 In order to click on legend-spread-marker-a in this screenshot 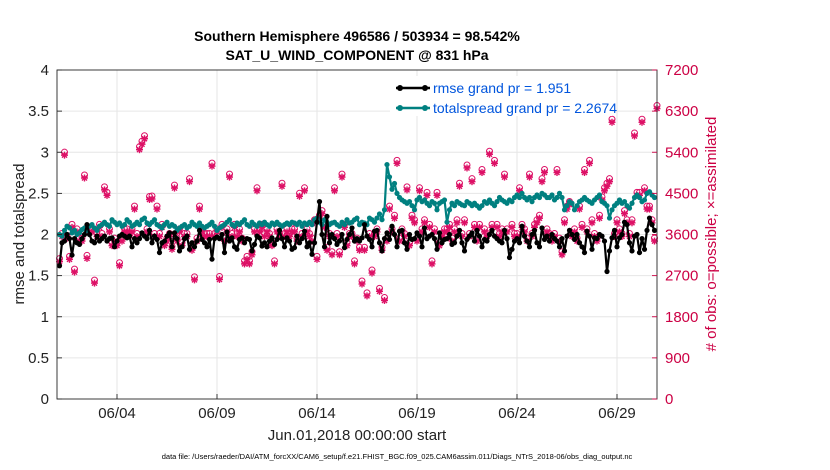, I will do `click(400, 108)`.